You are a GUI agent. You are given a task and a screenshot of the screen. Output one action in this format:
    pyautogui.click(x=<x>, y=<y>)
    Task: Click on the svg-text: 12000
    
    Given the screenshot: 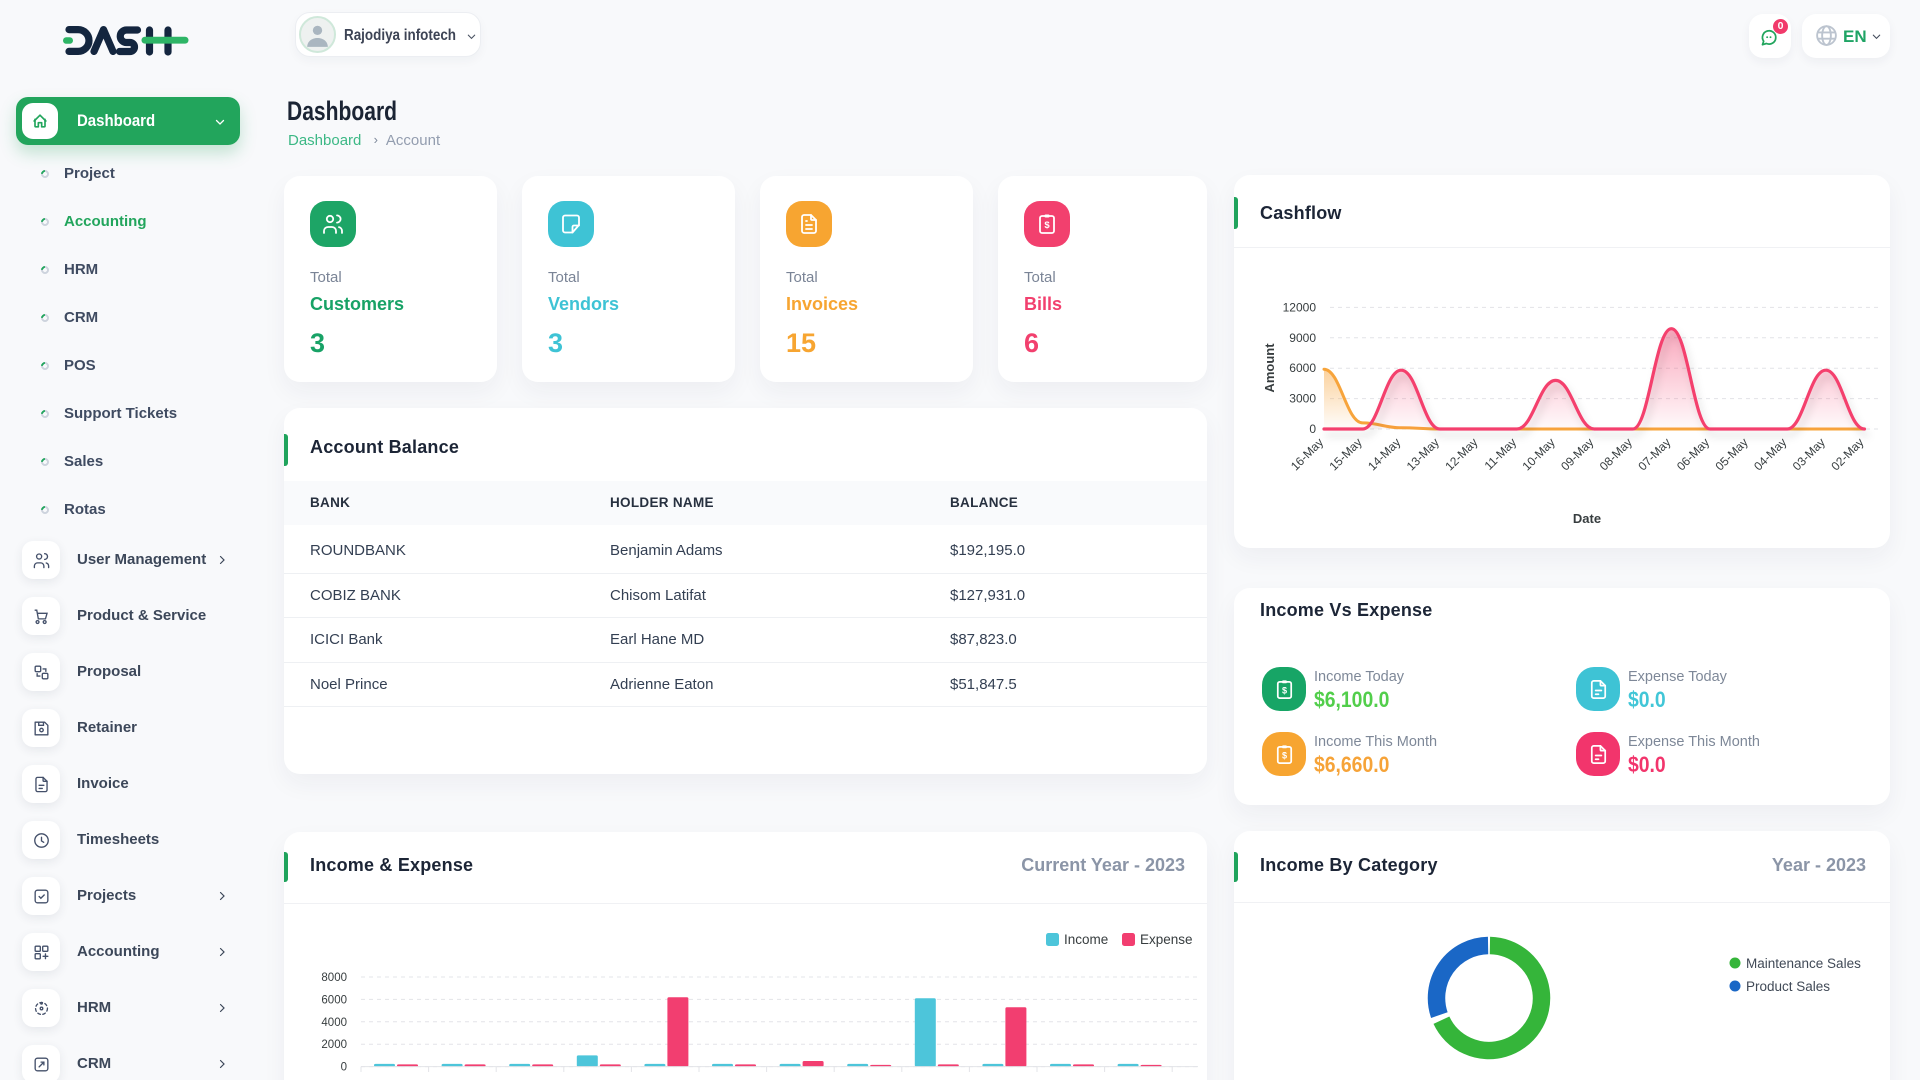 What is the action you would take?
    pyautogui.click(x=1300, y=307)
    